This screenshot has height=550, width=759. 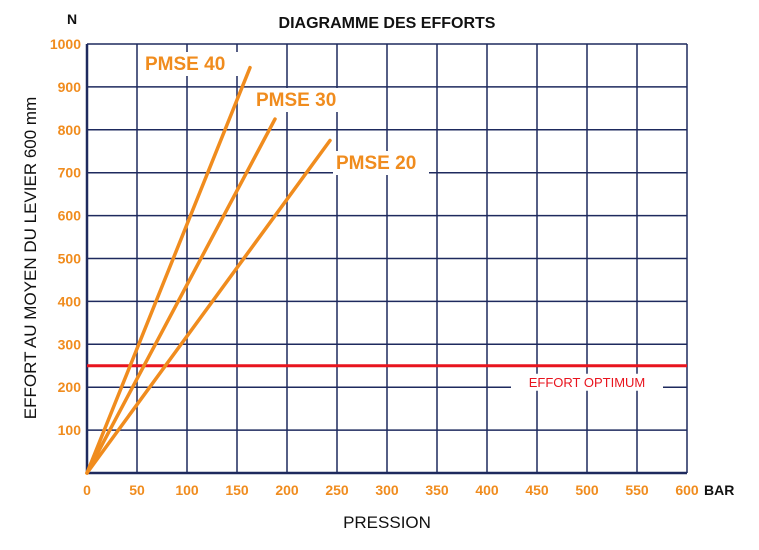 I want to click on y-tick-label: 400, so click(x=70, y=301).